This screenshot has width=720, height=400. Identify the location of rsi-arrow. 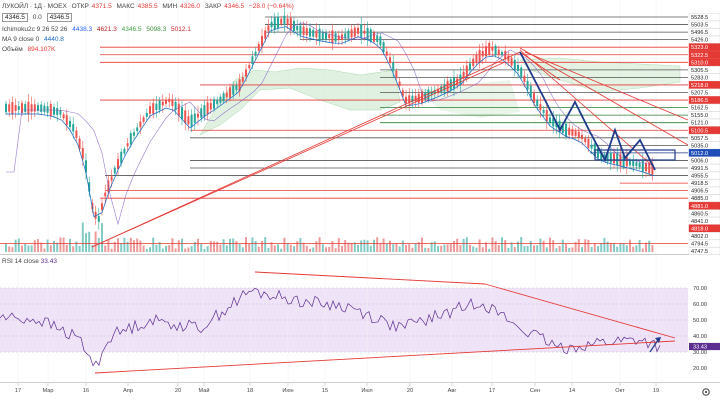
(654, 346).